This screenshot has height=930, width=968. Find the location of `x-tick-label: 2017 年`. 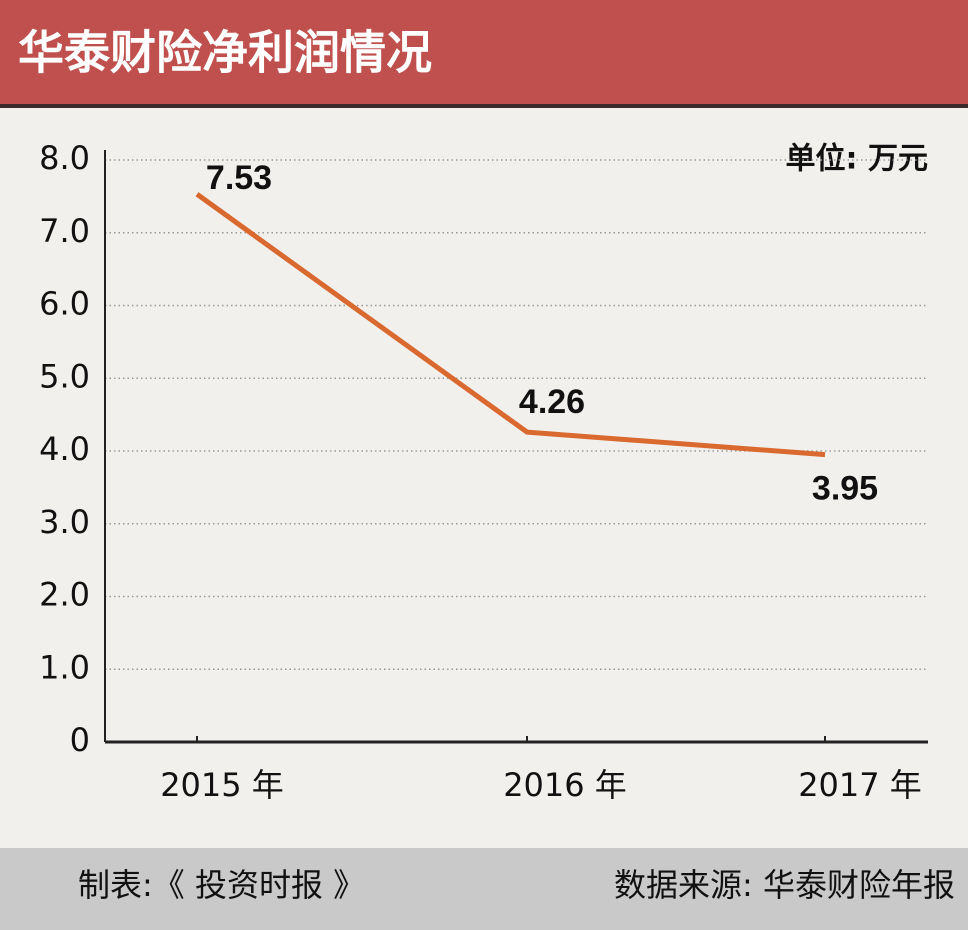

x-tick-label: 2017 年 is located at coordinates (860, 785).